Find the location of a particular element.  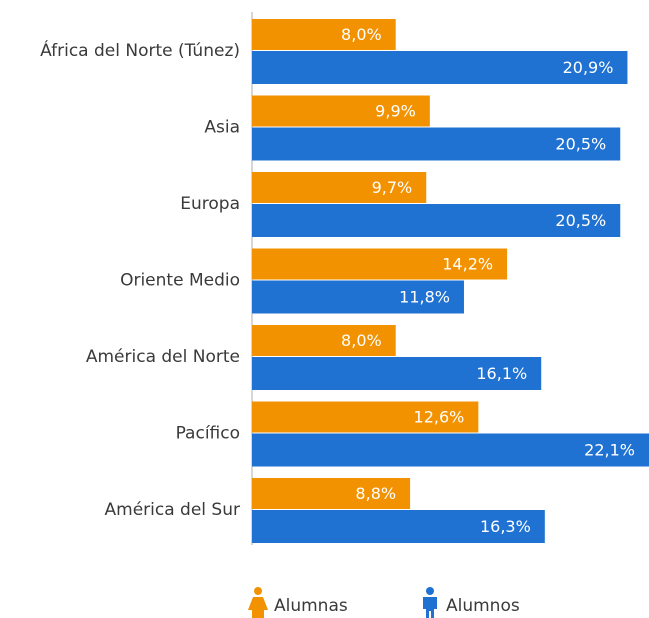

legend-label: Alumnos is located at coordinates (483, 606).